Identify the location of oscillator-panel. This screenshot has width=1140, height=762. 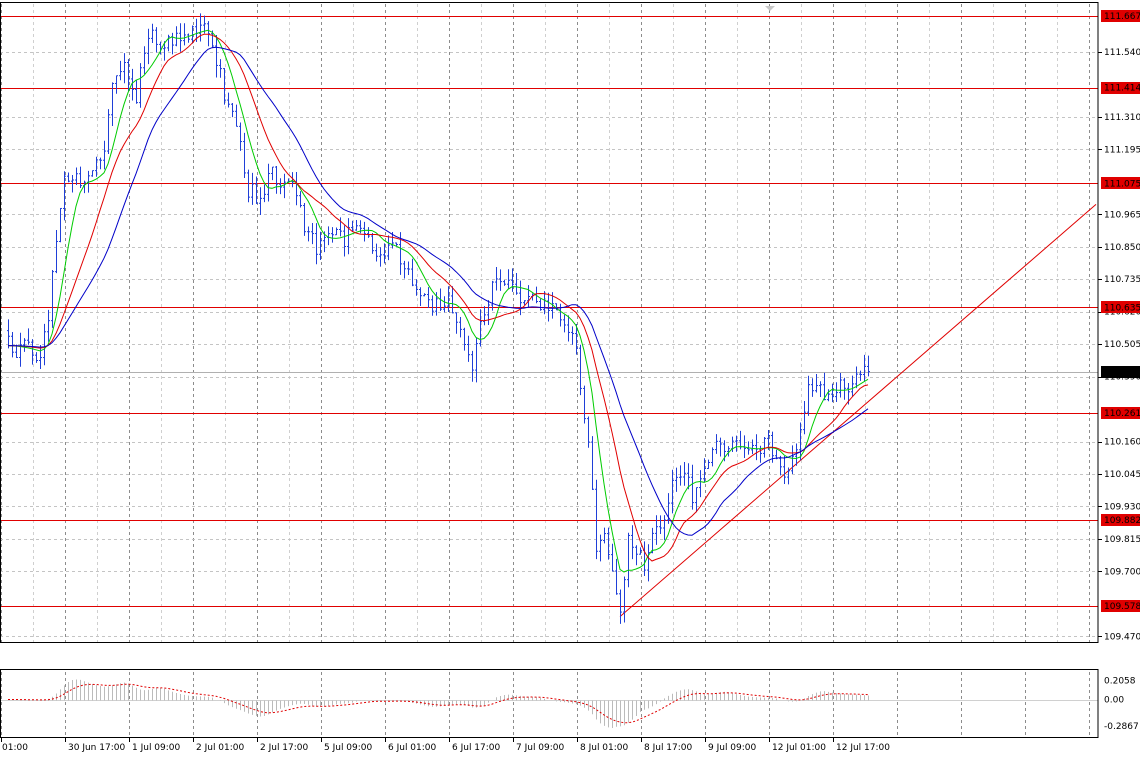
(549, 703).